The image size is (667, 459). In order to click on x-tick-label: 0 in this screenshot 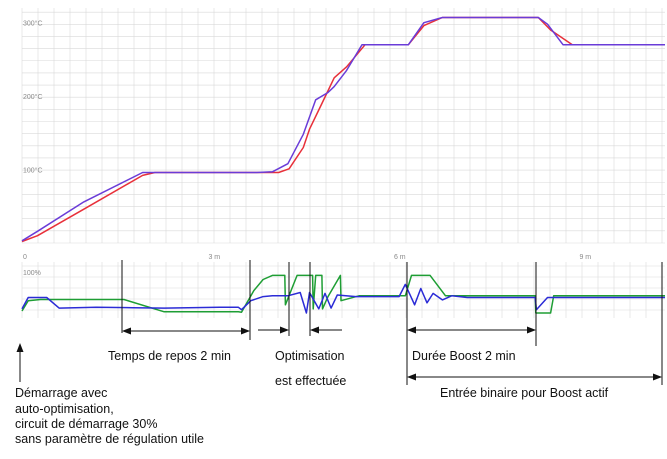, I will do `click(25, 257)`.